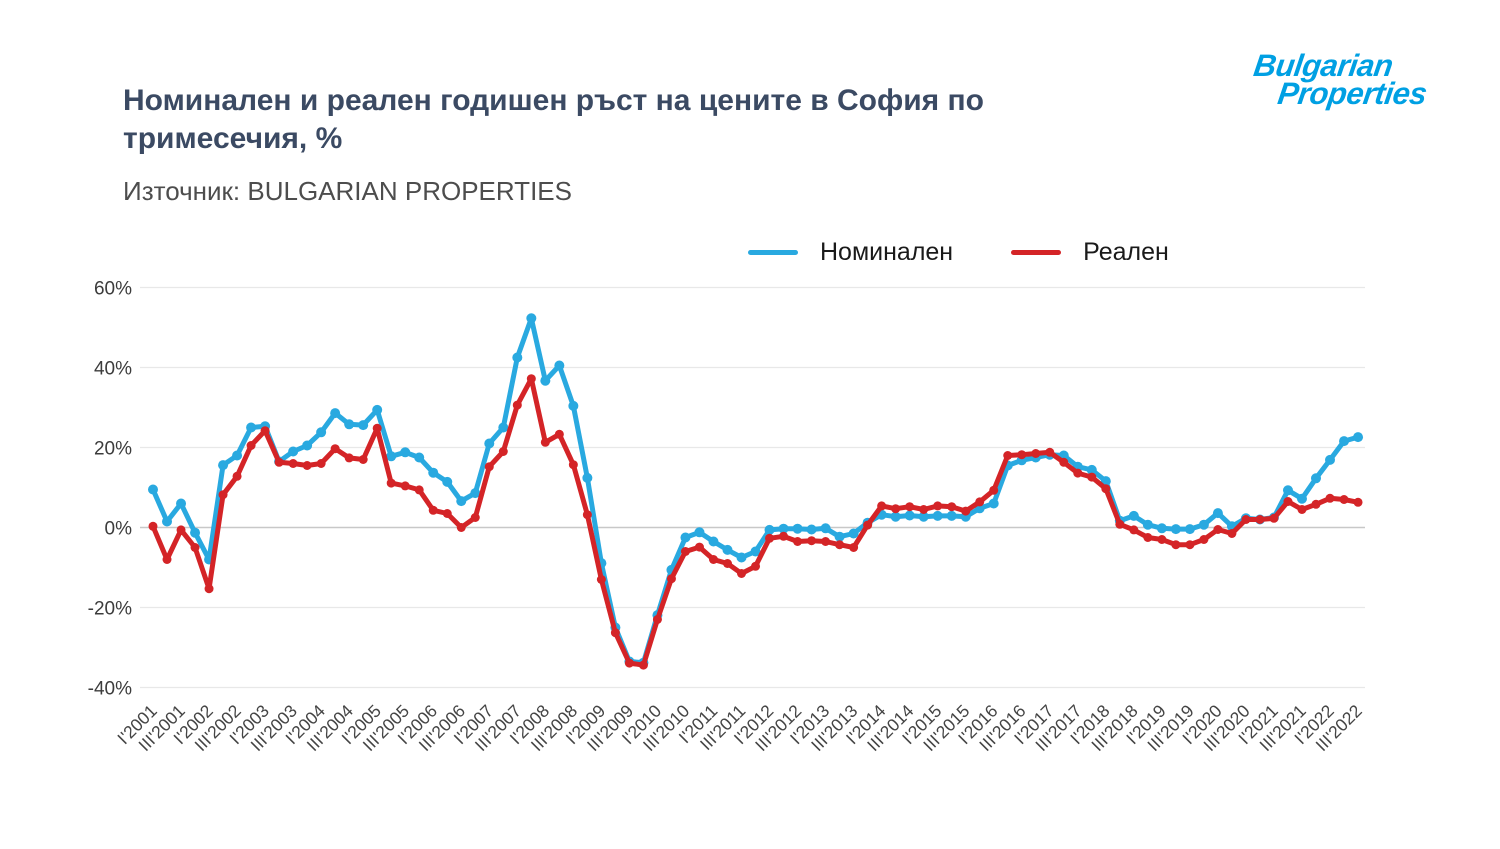  What do you see at coordinates (119, 529) in the screenshot?
I see `y-tick-label: 0%` at bounding box center [119, 529].